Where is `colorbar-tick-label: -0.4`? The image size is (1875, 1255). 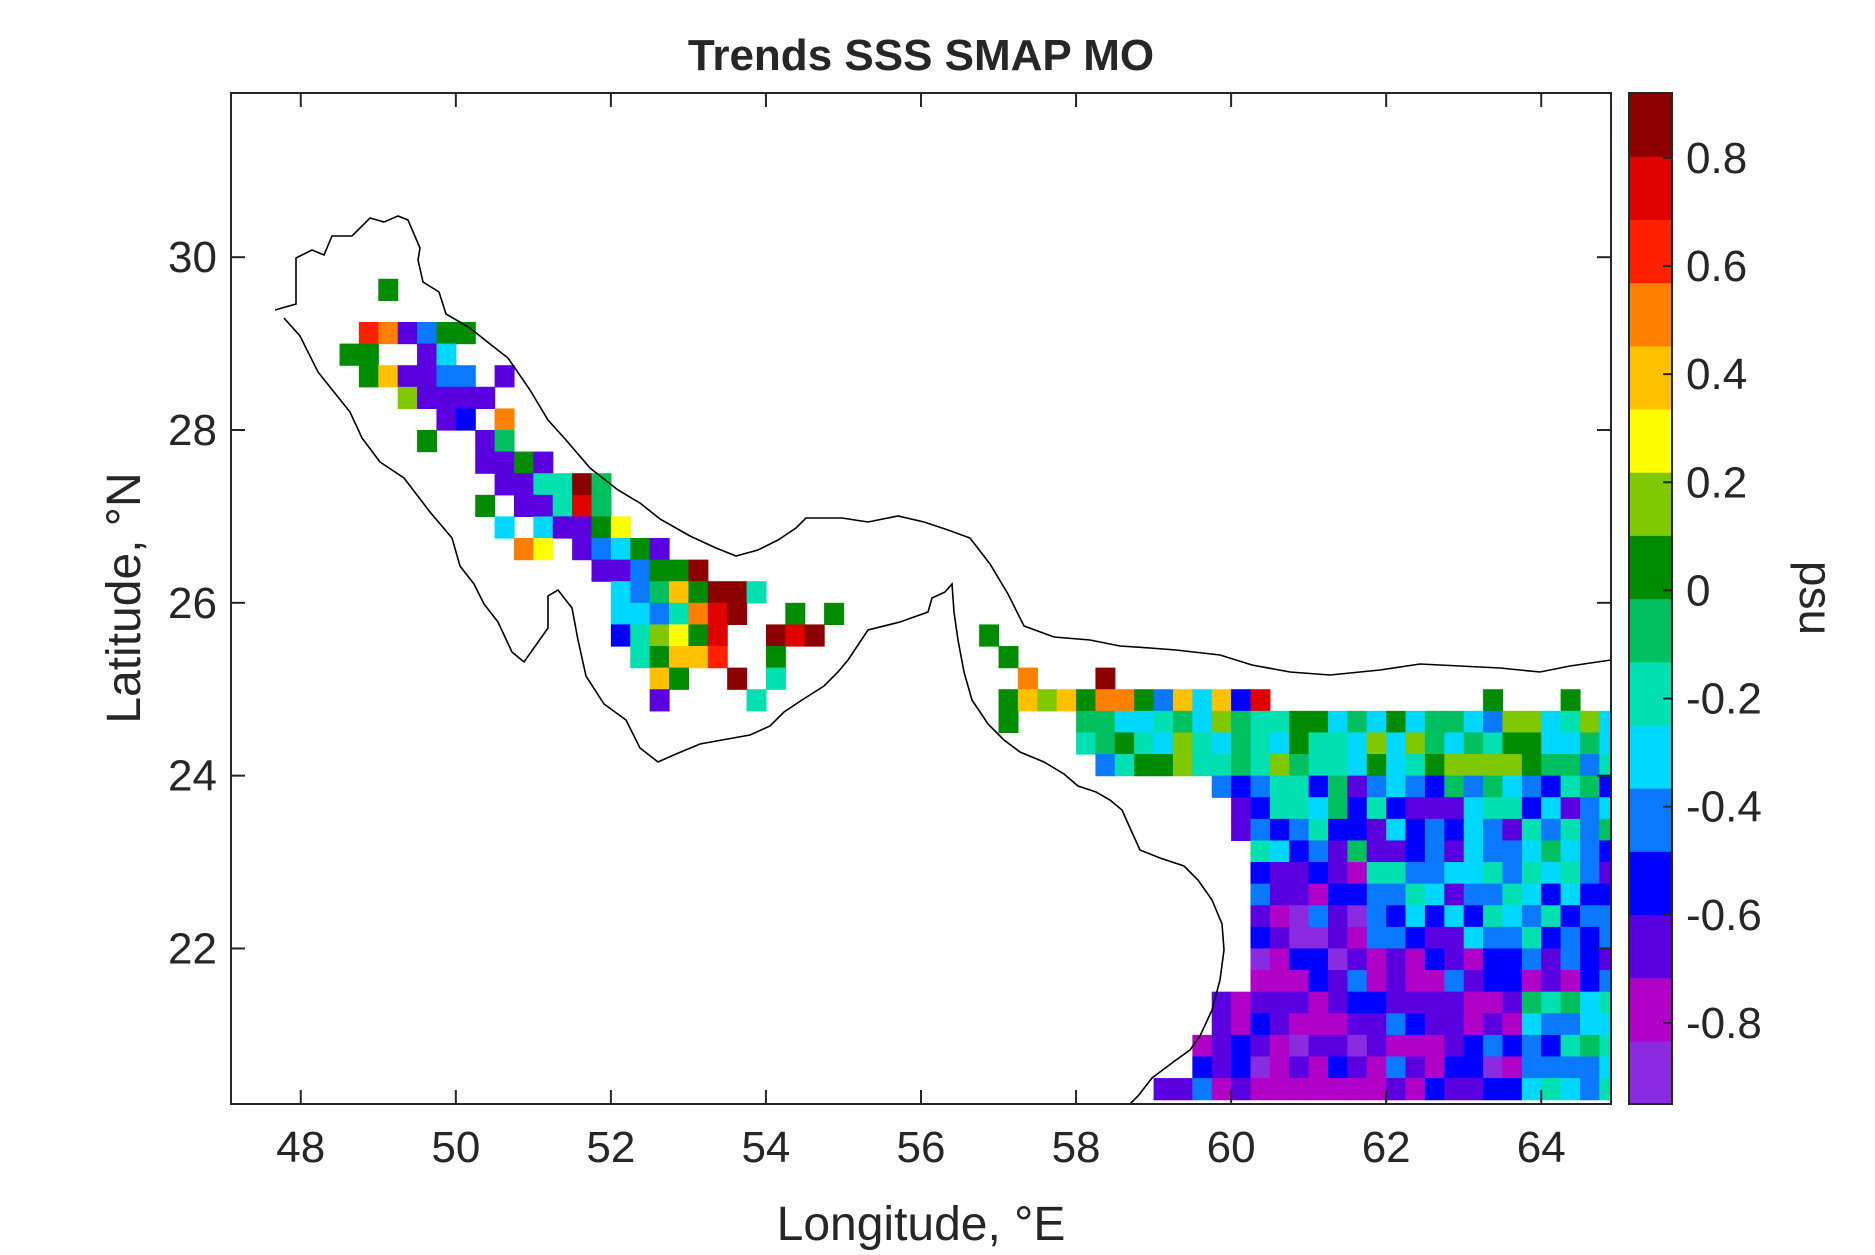
colorbar-tick-label: -0.4 is located at coordinates (1724, 807).